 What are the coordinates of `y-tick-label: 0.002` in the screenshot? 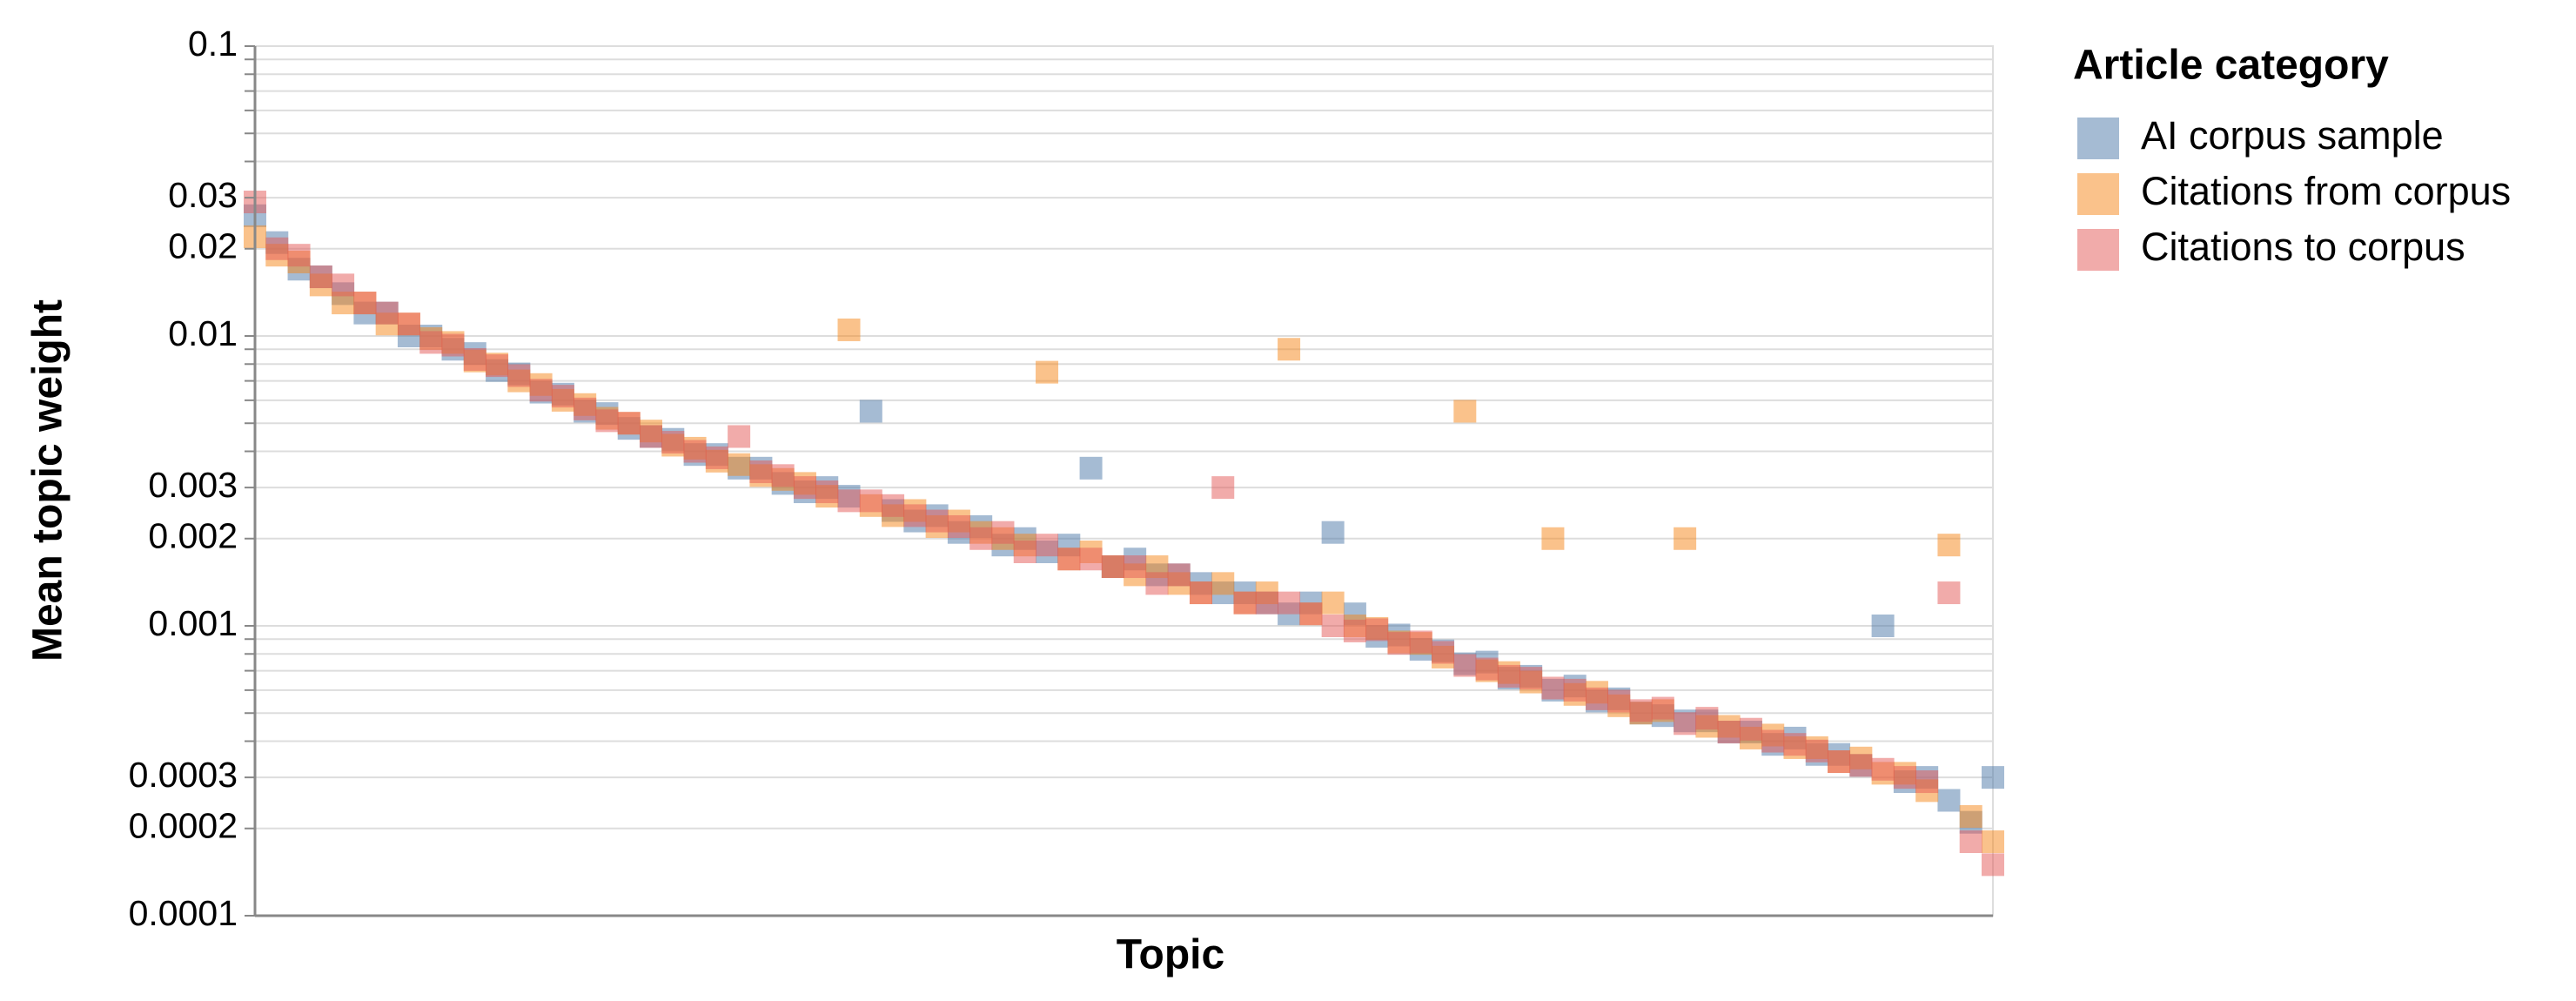 It's located at (193, 536).